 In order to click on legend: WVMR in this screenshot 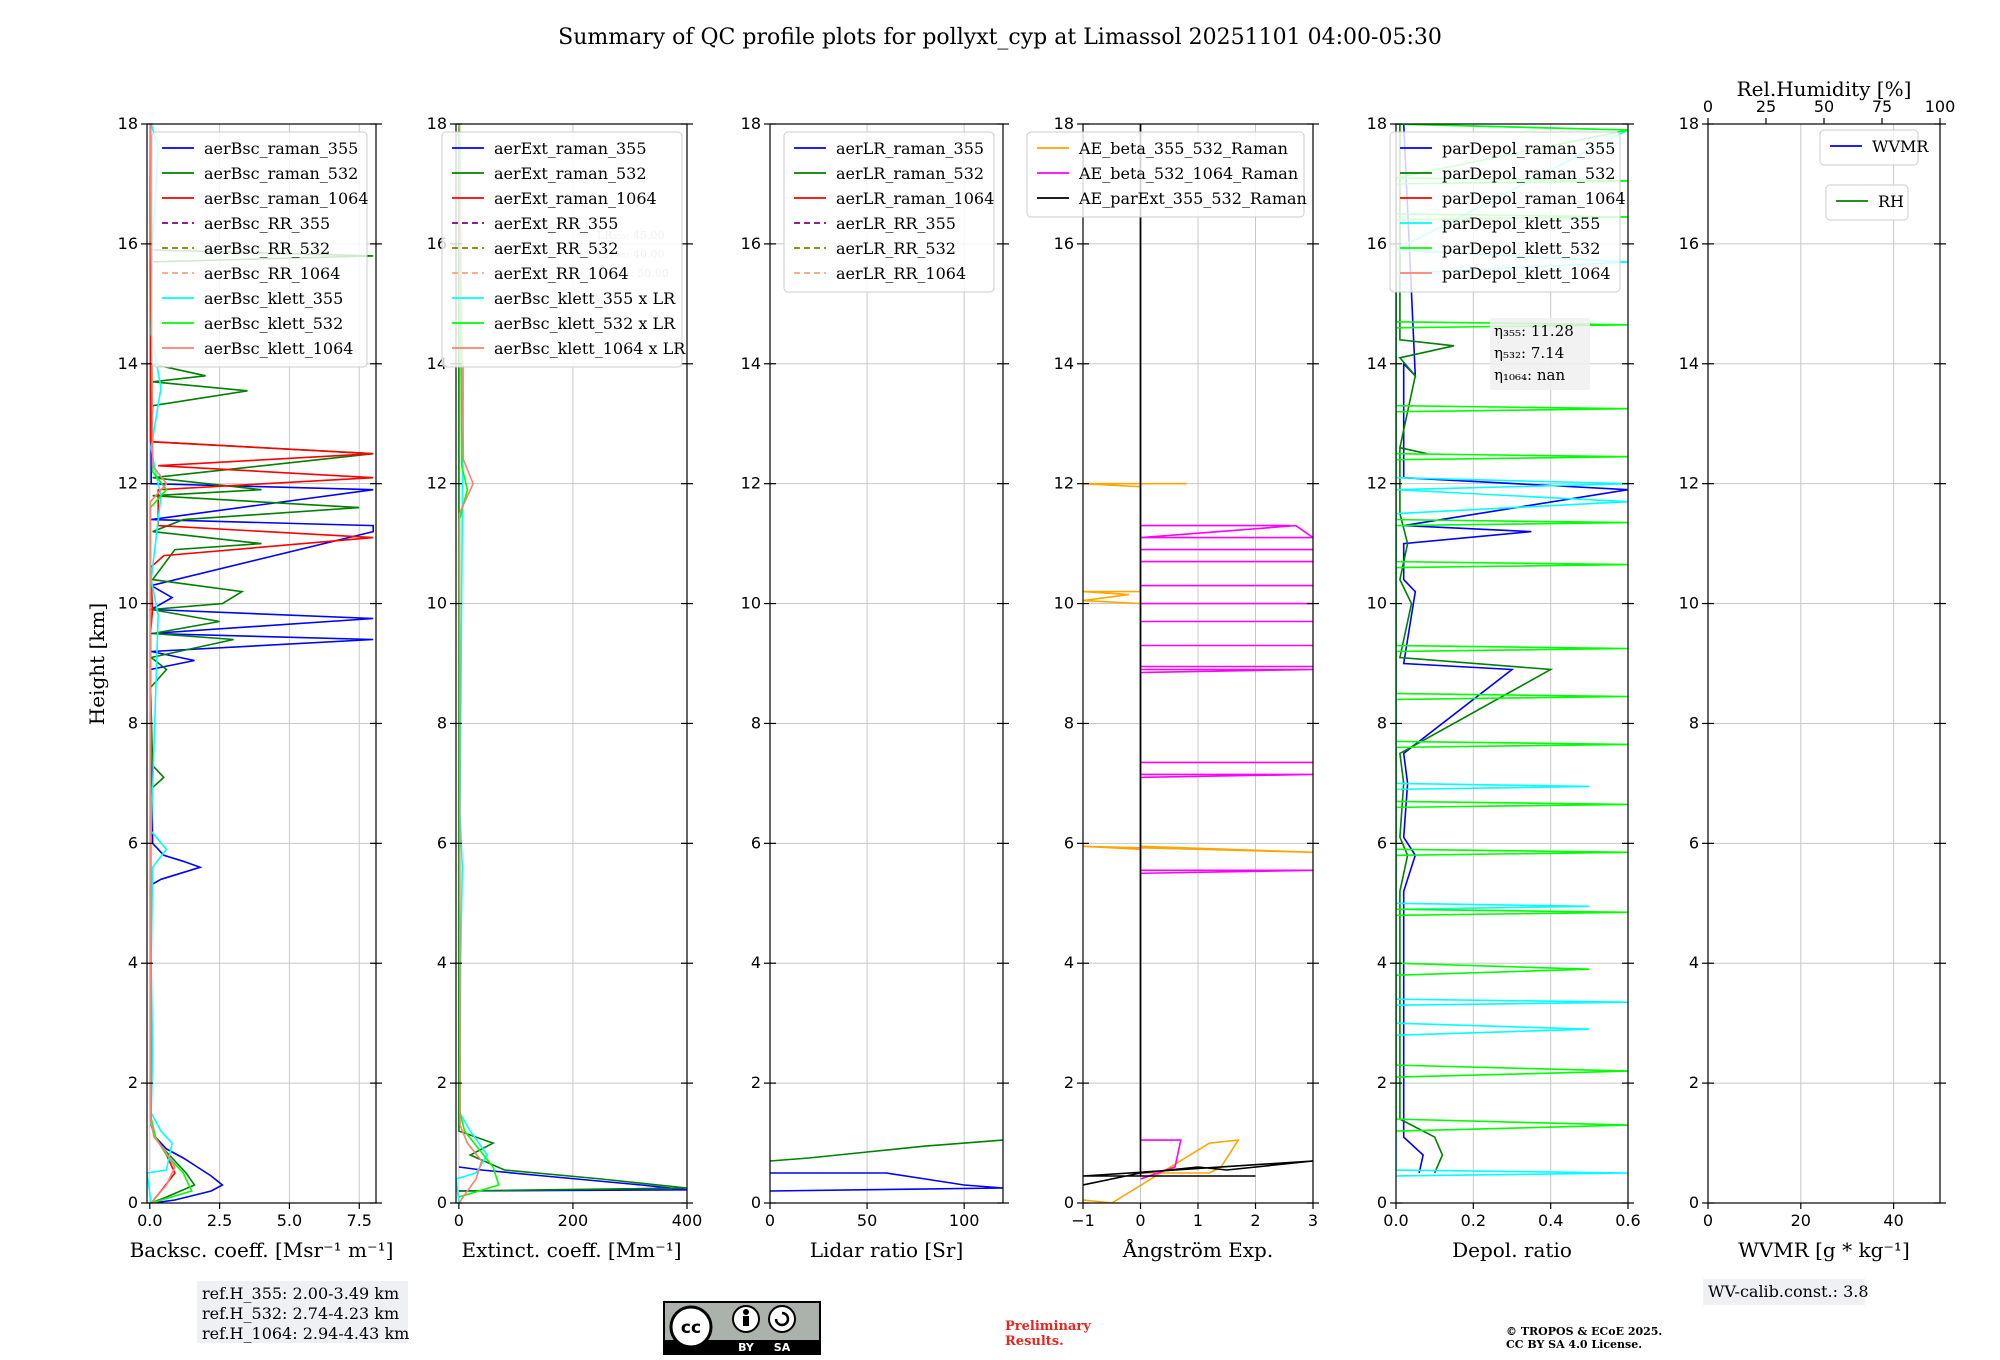, I will do `click(1874, 147)`.